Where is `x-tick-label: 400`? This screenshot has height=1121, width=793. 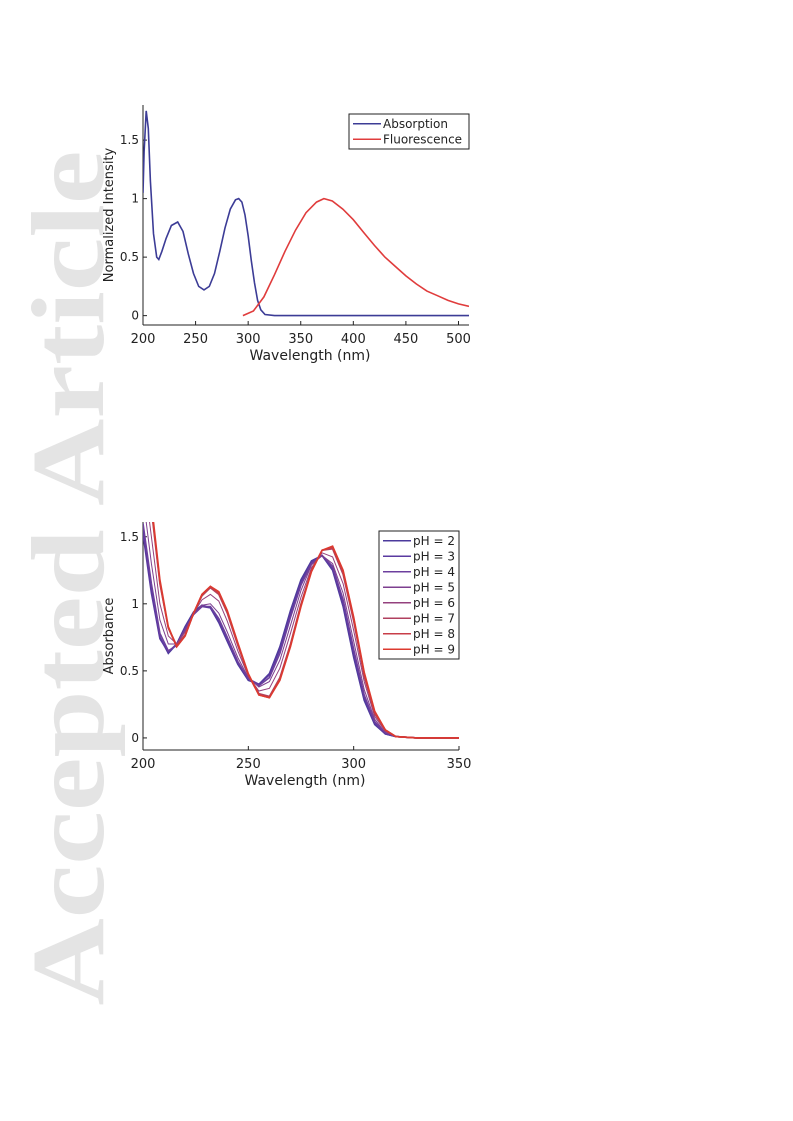 x-tick-label: 400 is located at coordinates (353, 339).